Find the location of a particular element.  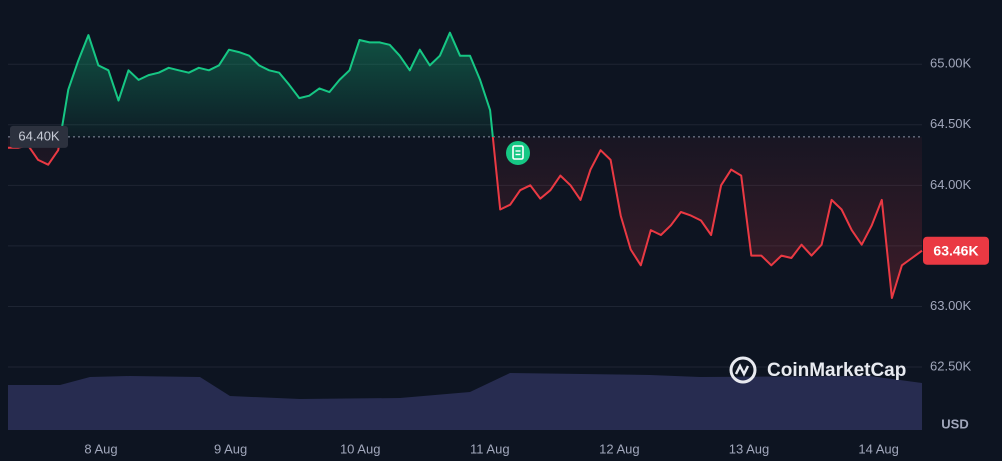

watermark-text: CoinMarketCap is located at coordinates (836, 370).